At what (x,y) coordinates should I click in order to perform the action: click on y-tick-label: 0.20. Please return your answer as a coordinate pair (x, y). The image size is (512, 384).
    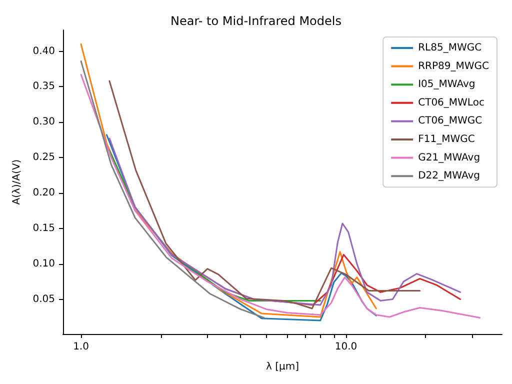
    Looking at the image, I should click on (43, 192).